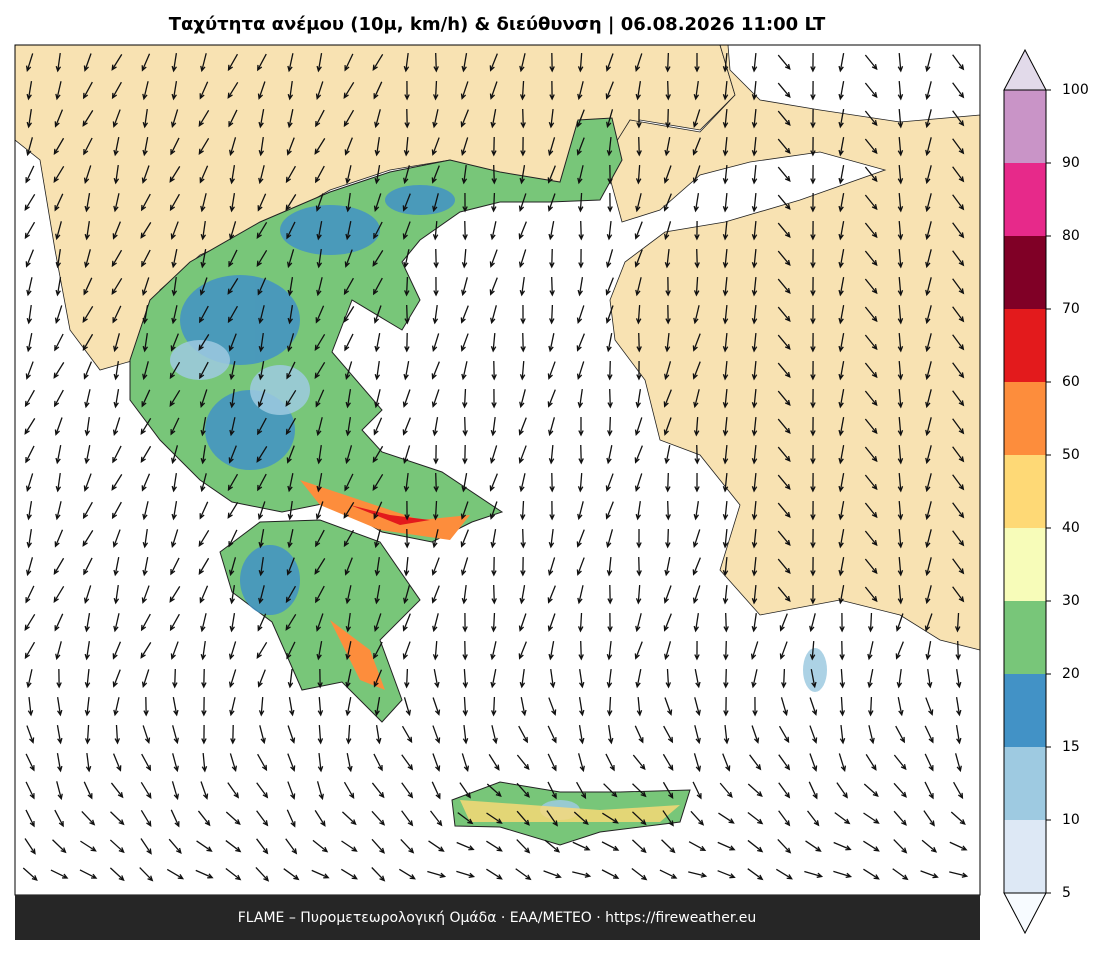  Describe the element at coordinates (1025, 491) in the screenshot. I see `colorbar-frame` at that location.